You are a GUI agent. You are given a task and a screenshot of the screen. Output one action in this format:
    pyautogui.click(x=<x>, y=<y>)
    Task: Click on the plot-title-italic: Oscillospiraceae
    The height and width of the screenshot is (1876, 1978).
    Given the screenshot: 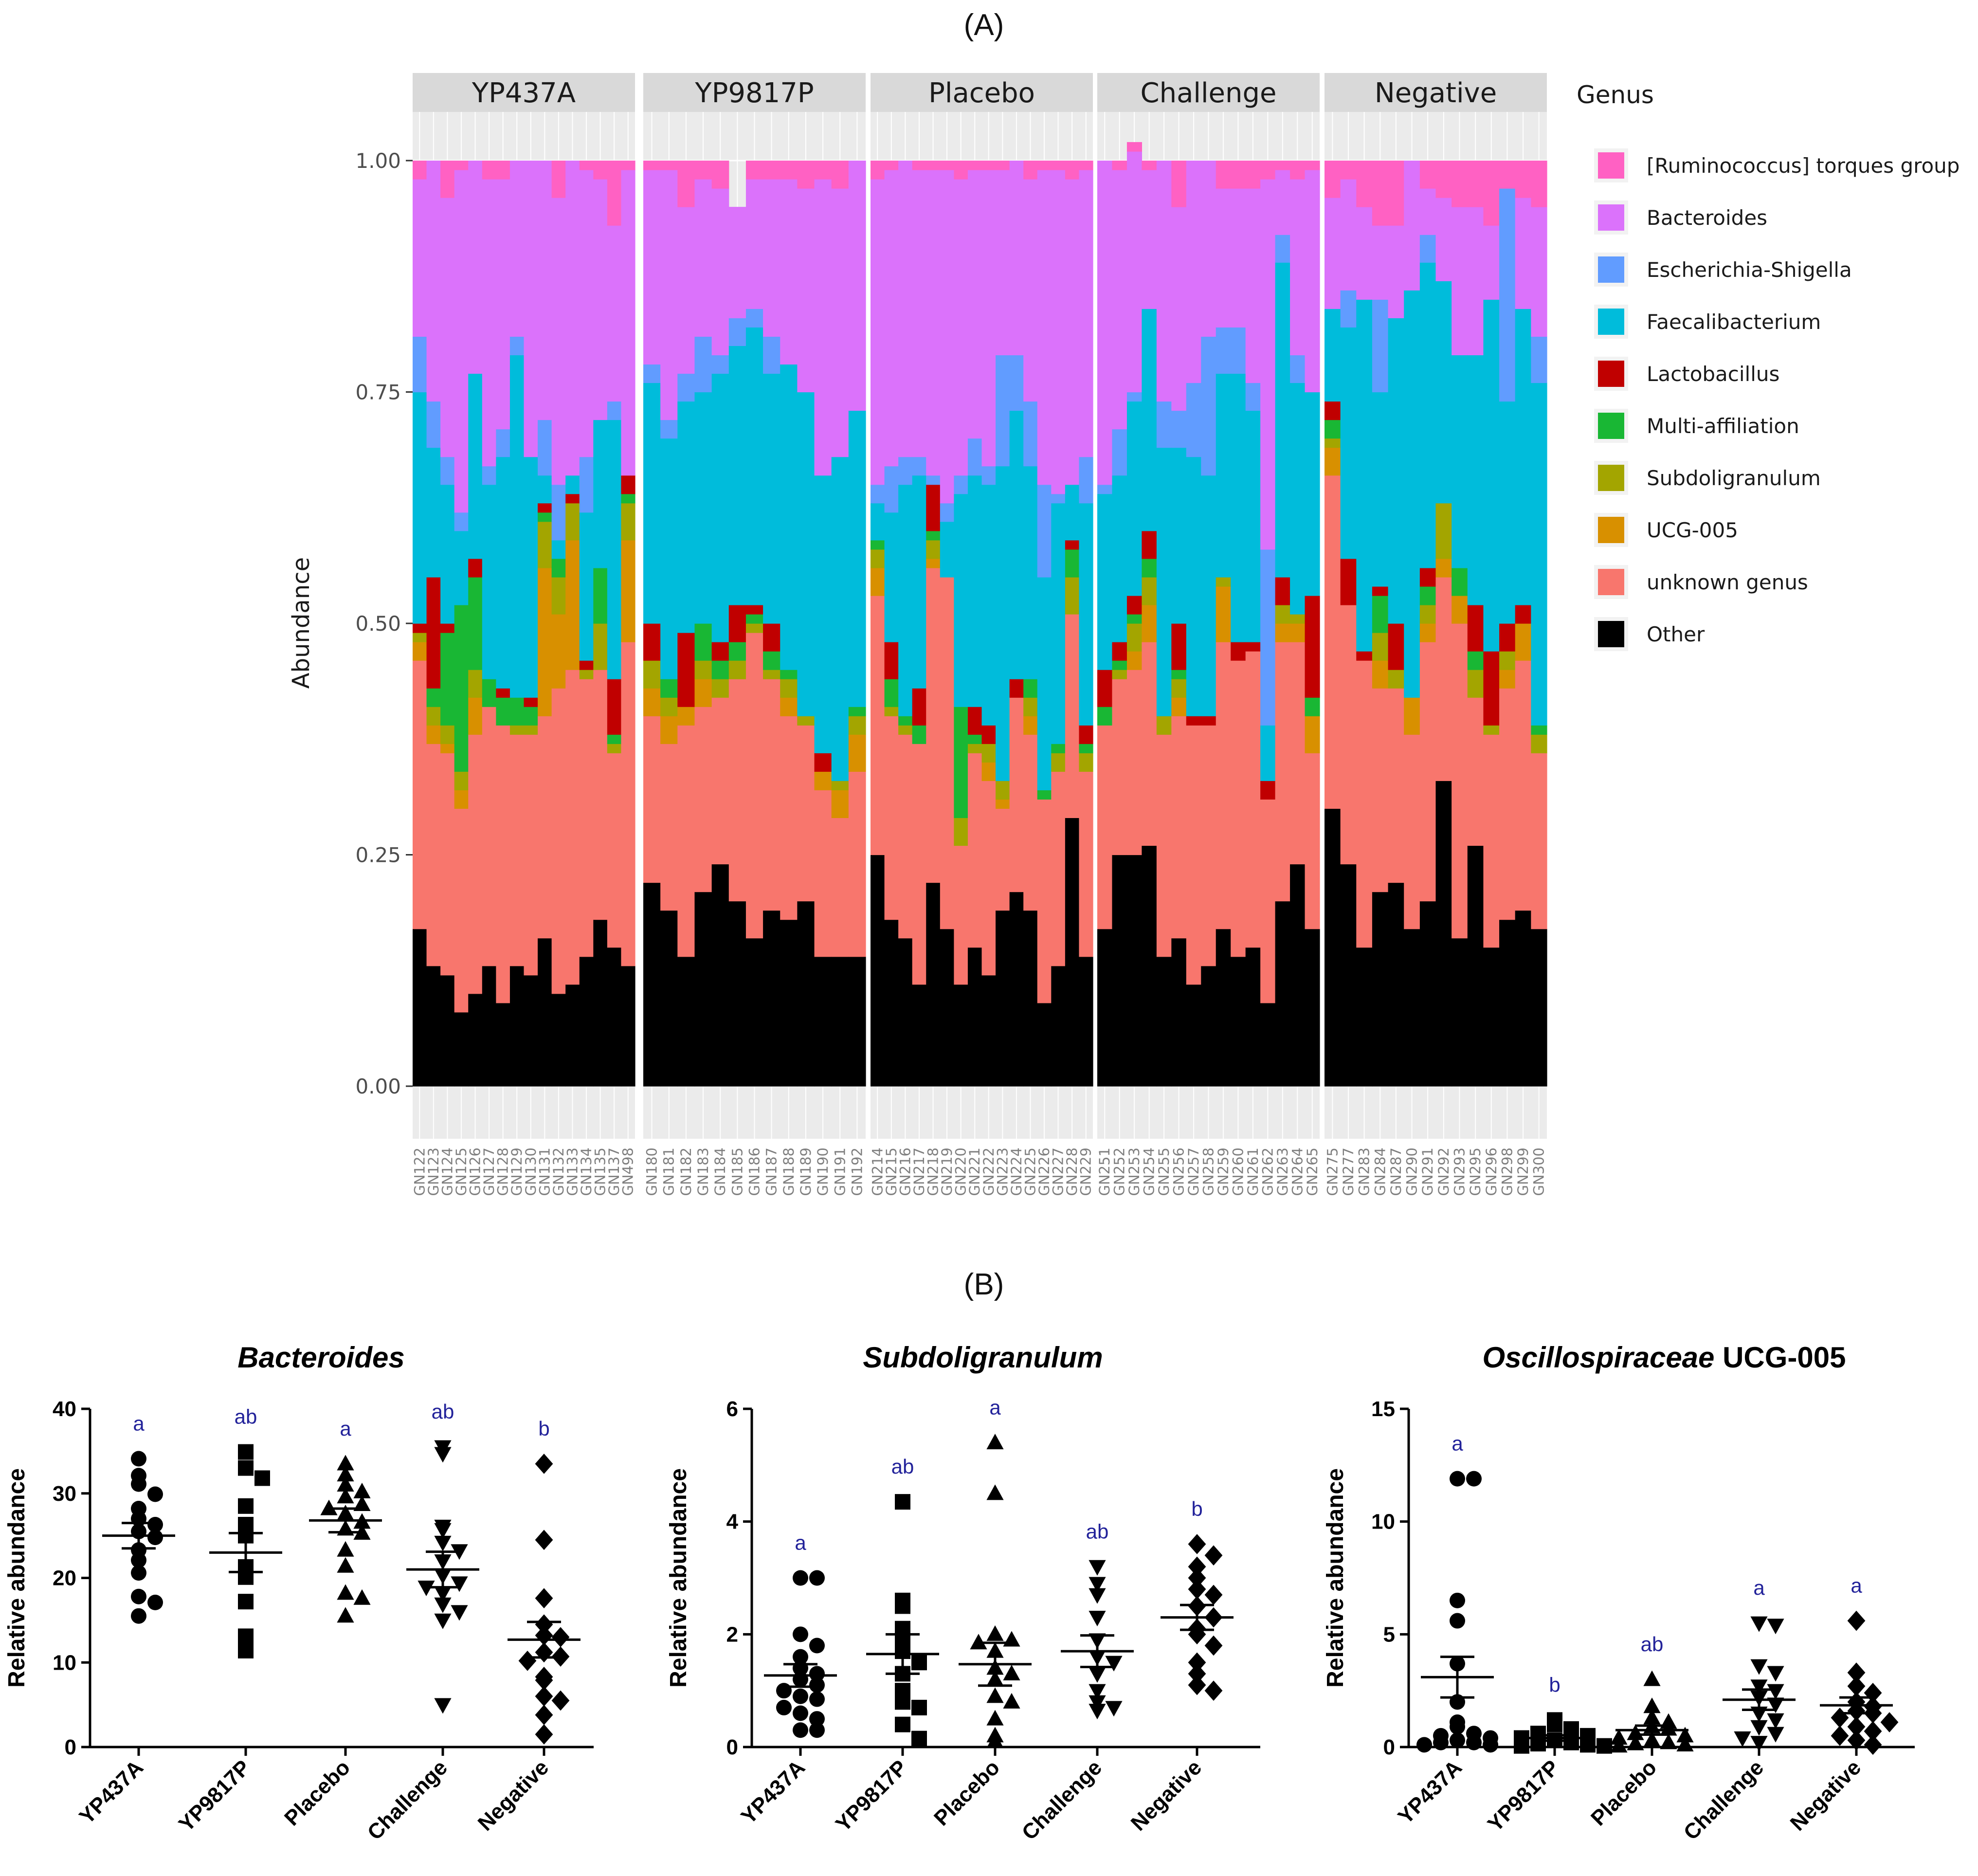 What is the action you would take?
    pyautogui.click(x=1598, y=1357)
    